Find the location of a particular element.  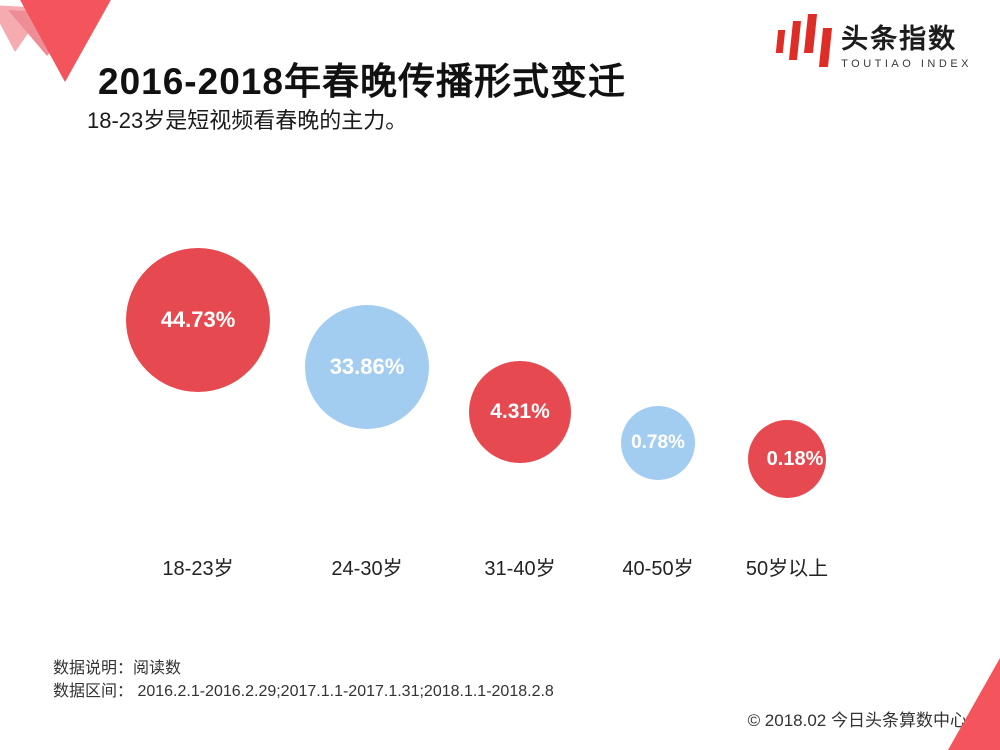

copyright-text: © 2018.02 今日头条算数中心 is located at coordinates (857, 720).